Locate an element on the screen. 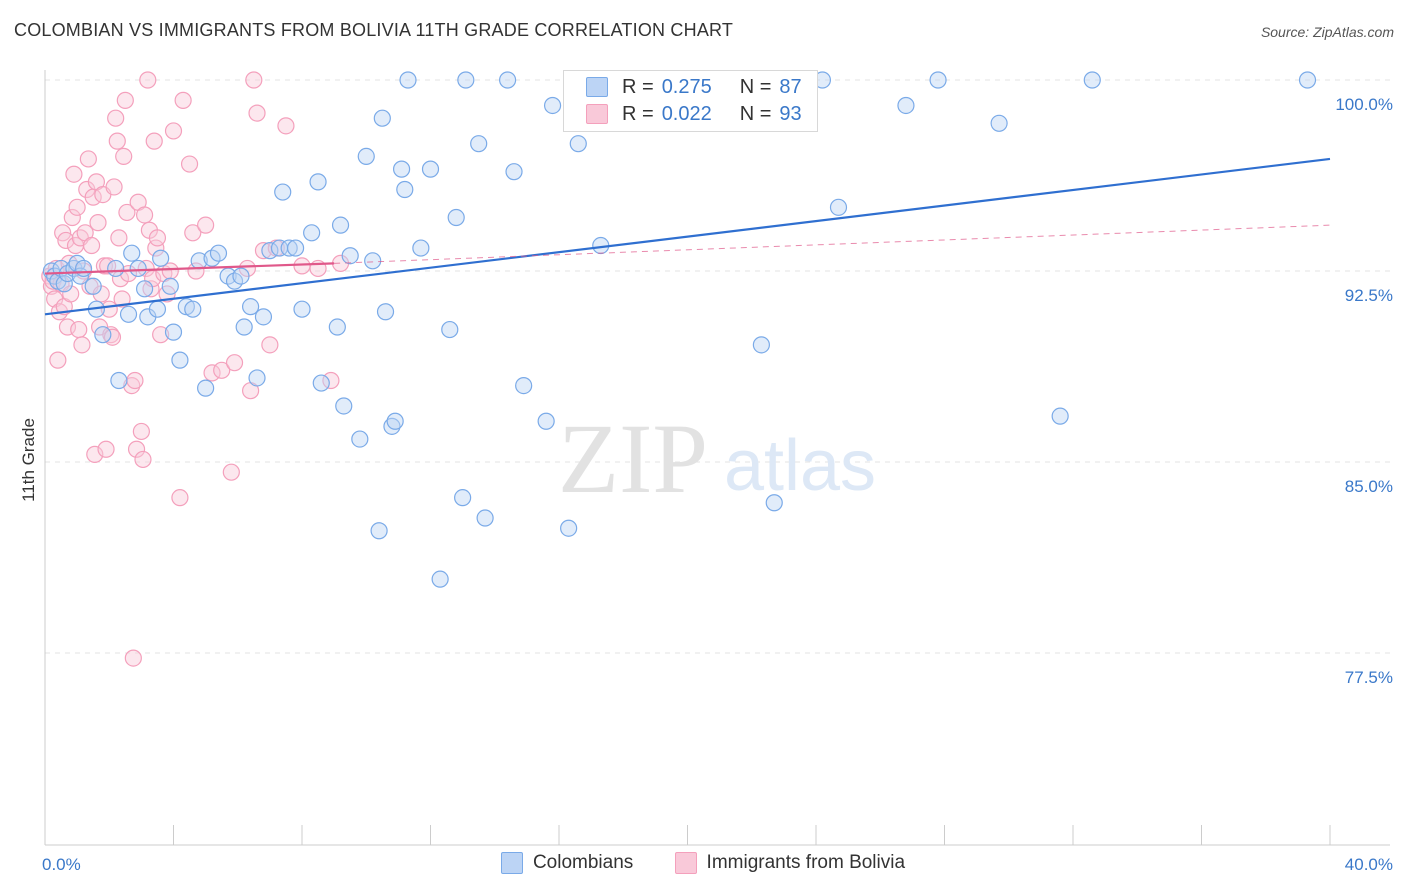 This screenshot has height=892, width=1406. bolivia-points is located at coordinates (195, 369).